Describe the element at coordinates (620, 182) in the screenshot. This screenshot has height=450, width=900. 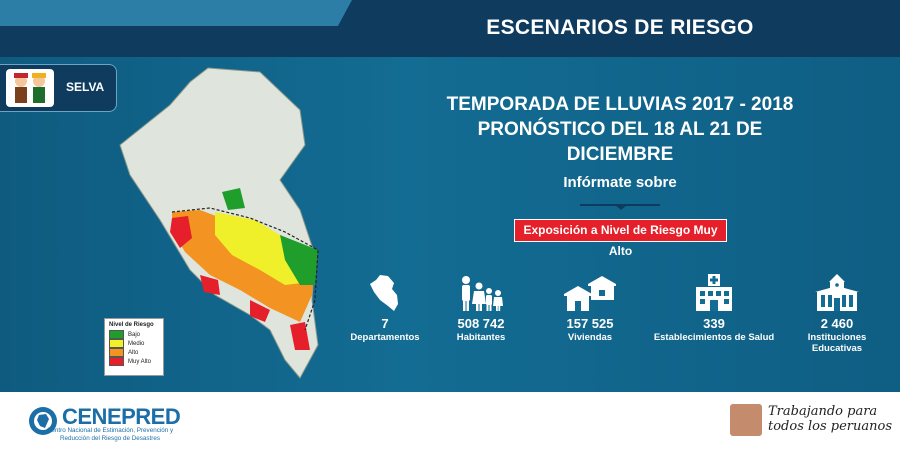
I see `informate-heading: Infórmate sobre` at that location.